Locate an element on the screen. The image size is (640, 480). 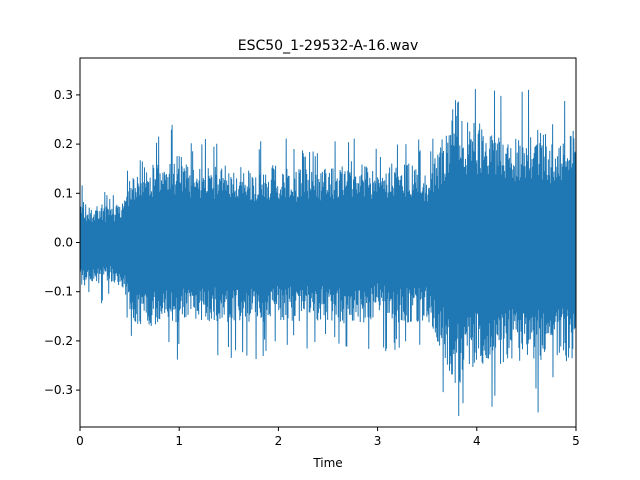
y-tick-label: −0.2 is located at coordinates (58, 341).